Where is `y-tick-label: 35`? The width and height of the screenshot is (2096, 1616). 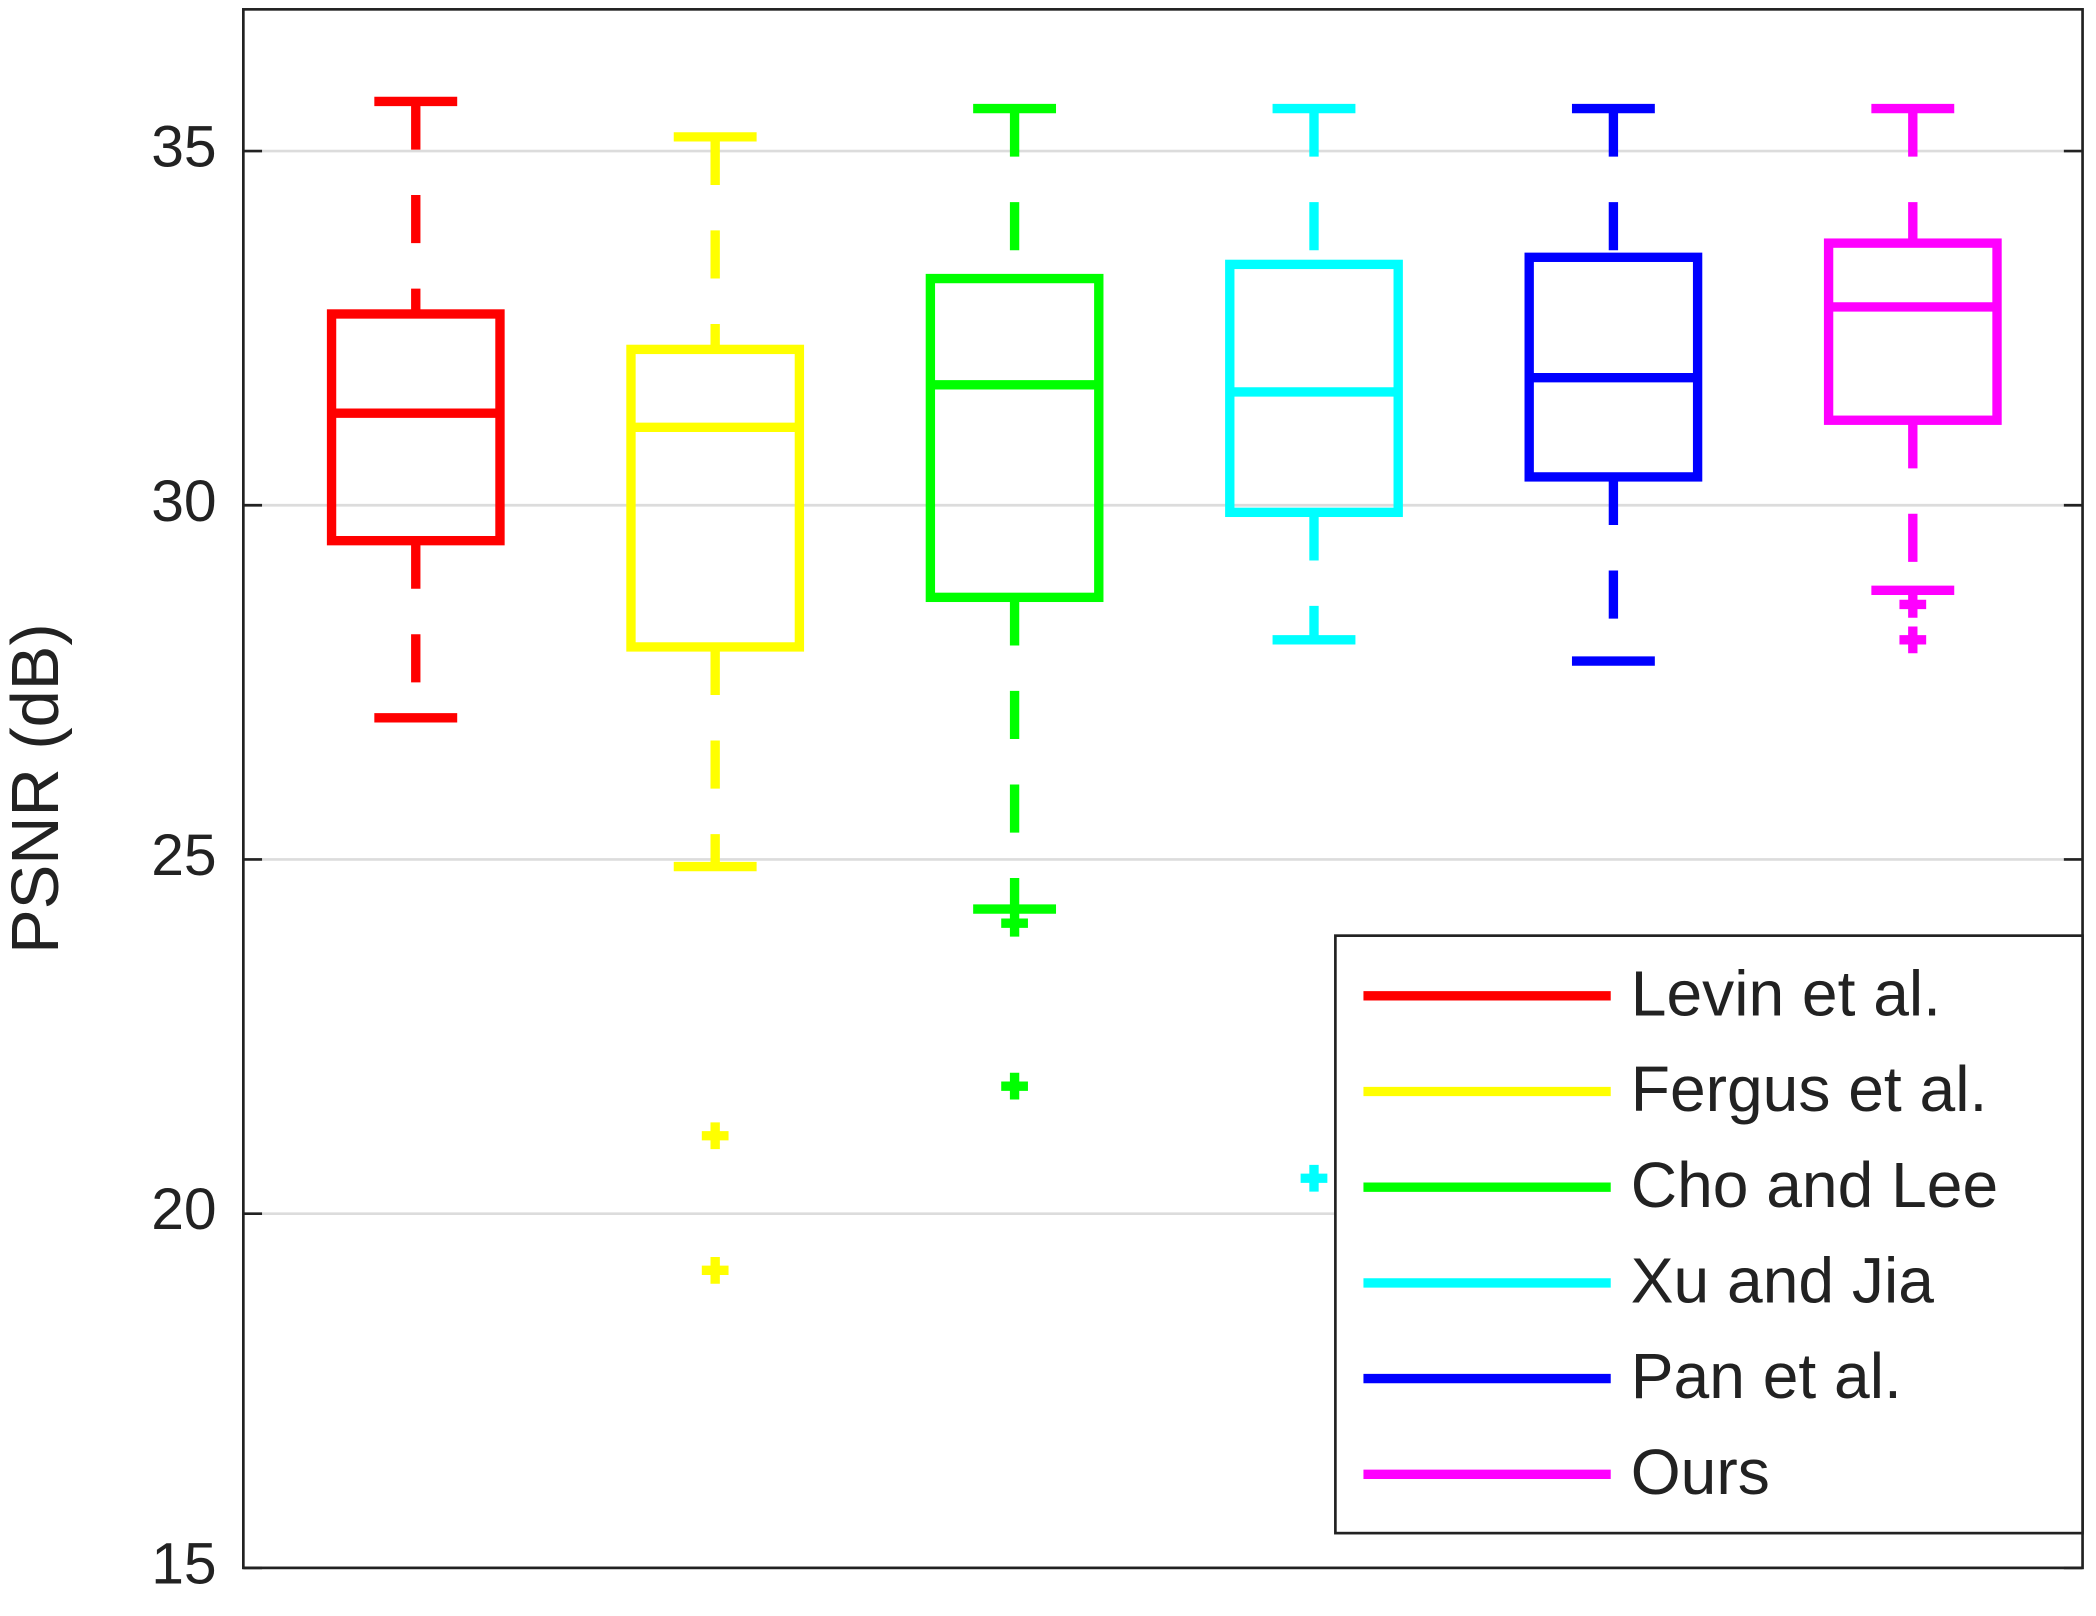
y-tick-label: 35 is located at coordinates (183, 147).